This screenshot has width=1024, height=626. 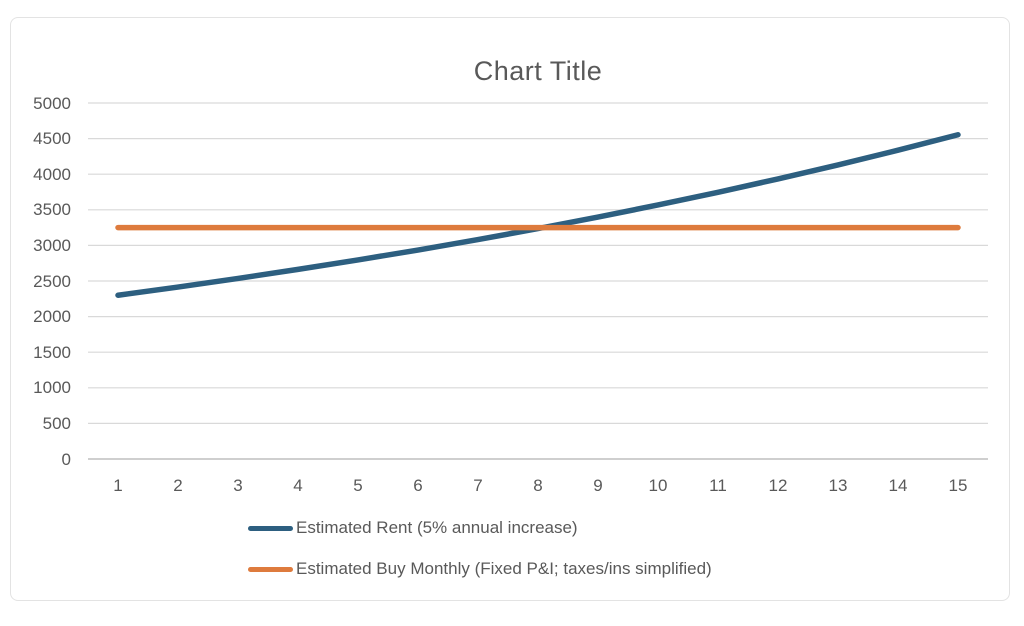 What do you see at coordinates (52, 103) in the screenshot?
I see `y-tick-label: 5000` at bounding box center [52, 103].